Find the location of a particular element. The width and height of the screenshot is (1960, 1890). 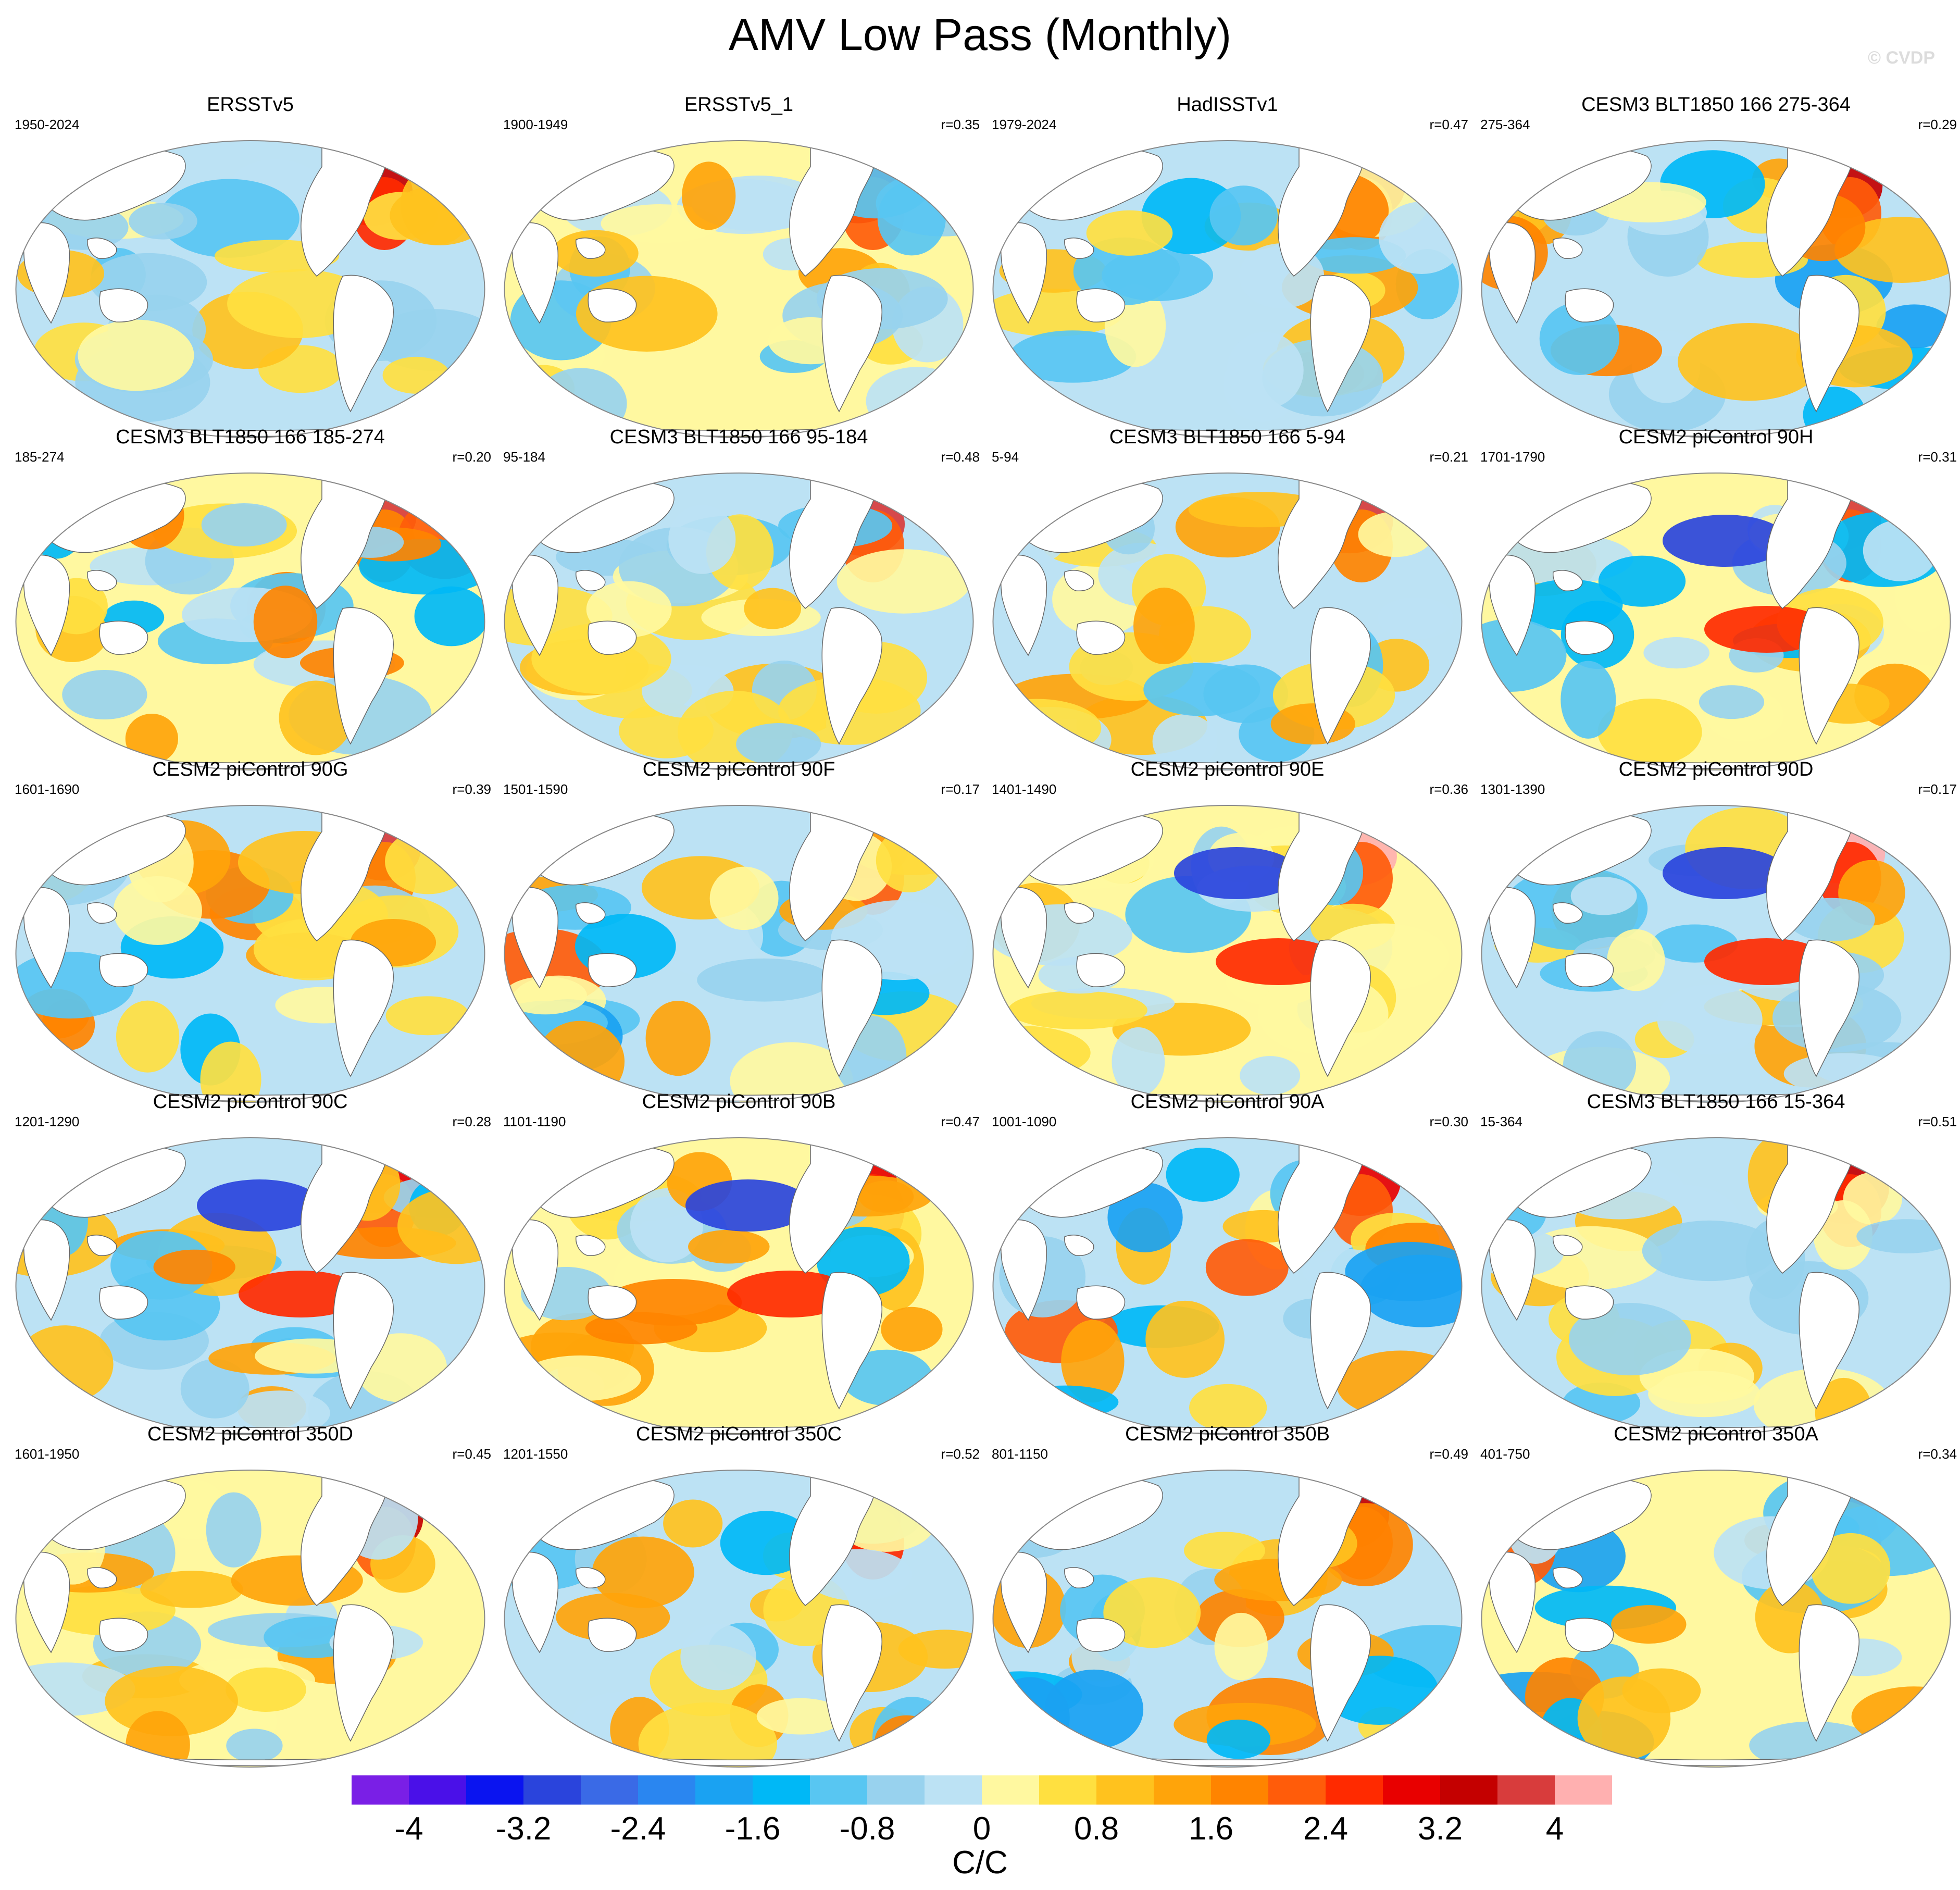

panel-correlation: r=0.20 is located at coordinates (472, 457).